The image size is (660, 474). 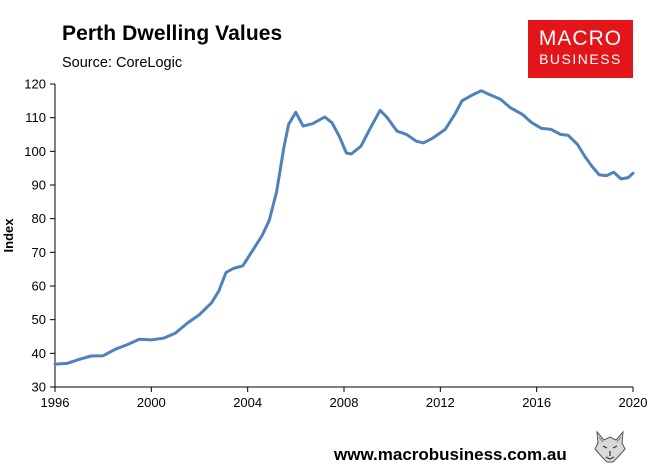 I want to click on x-tick-label: 2012, so click(x=440, y=402).